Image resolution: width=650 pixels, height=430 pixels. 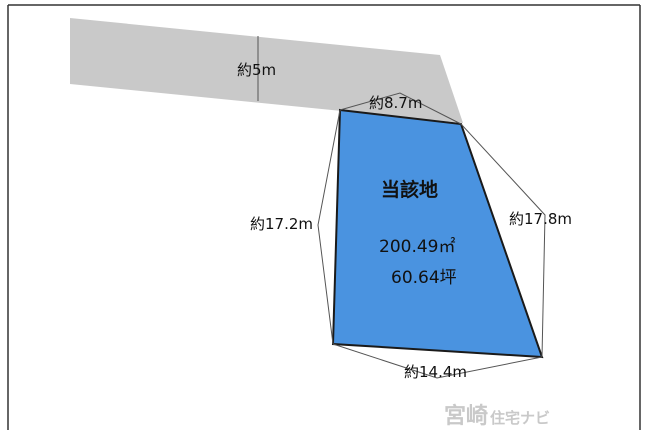 What do you see at coordinates (466, 416) in the screenshot?
I see `watermark-main-text: 宮崎` at bounding box center [466, 416].